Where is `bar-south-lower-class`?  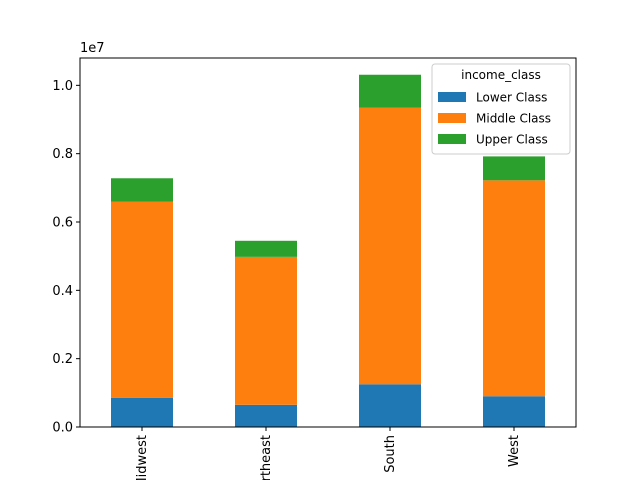
bar-south-lower-class is located at coordinates (390, 405).